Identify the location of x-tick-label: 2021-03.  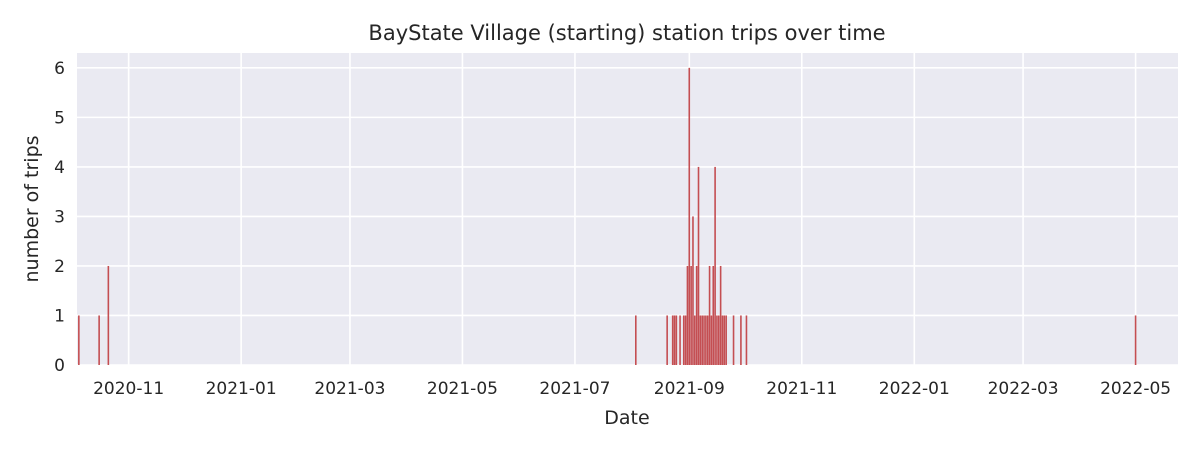
(349, 389).